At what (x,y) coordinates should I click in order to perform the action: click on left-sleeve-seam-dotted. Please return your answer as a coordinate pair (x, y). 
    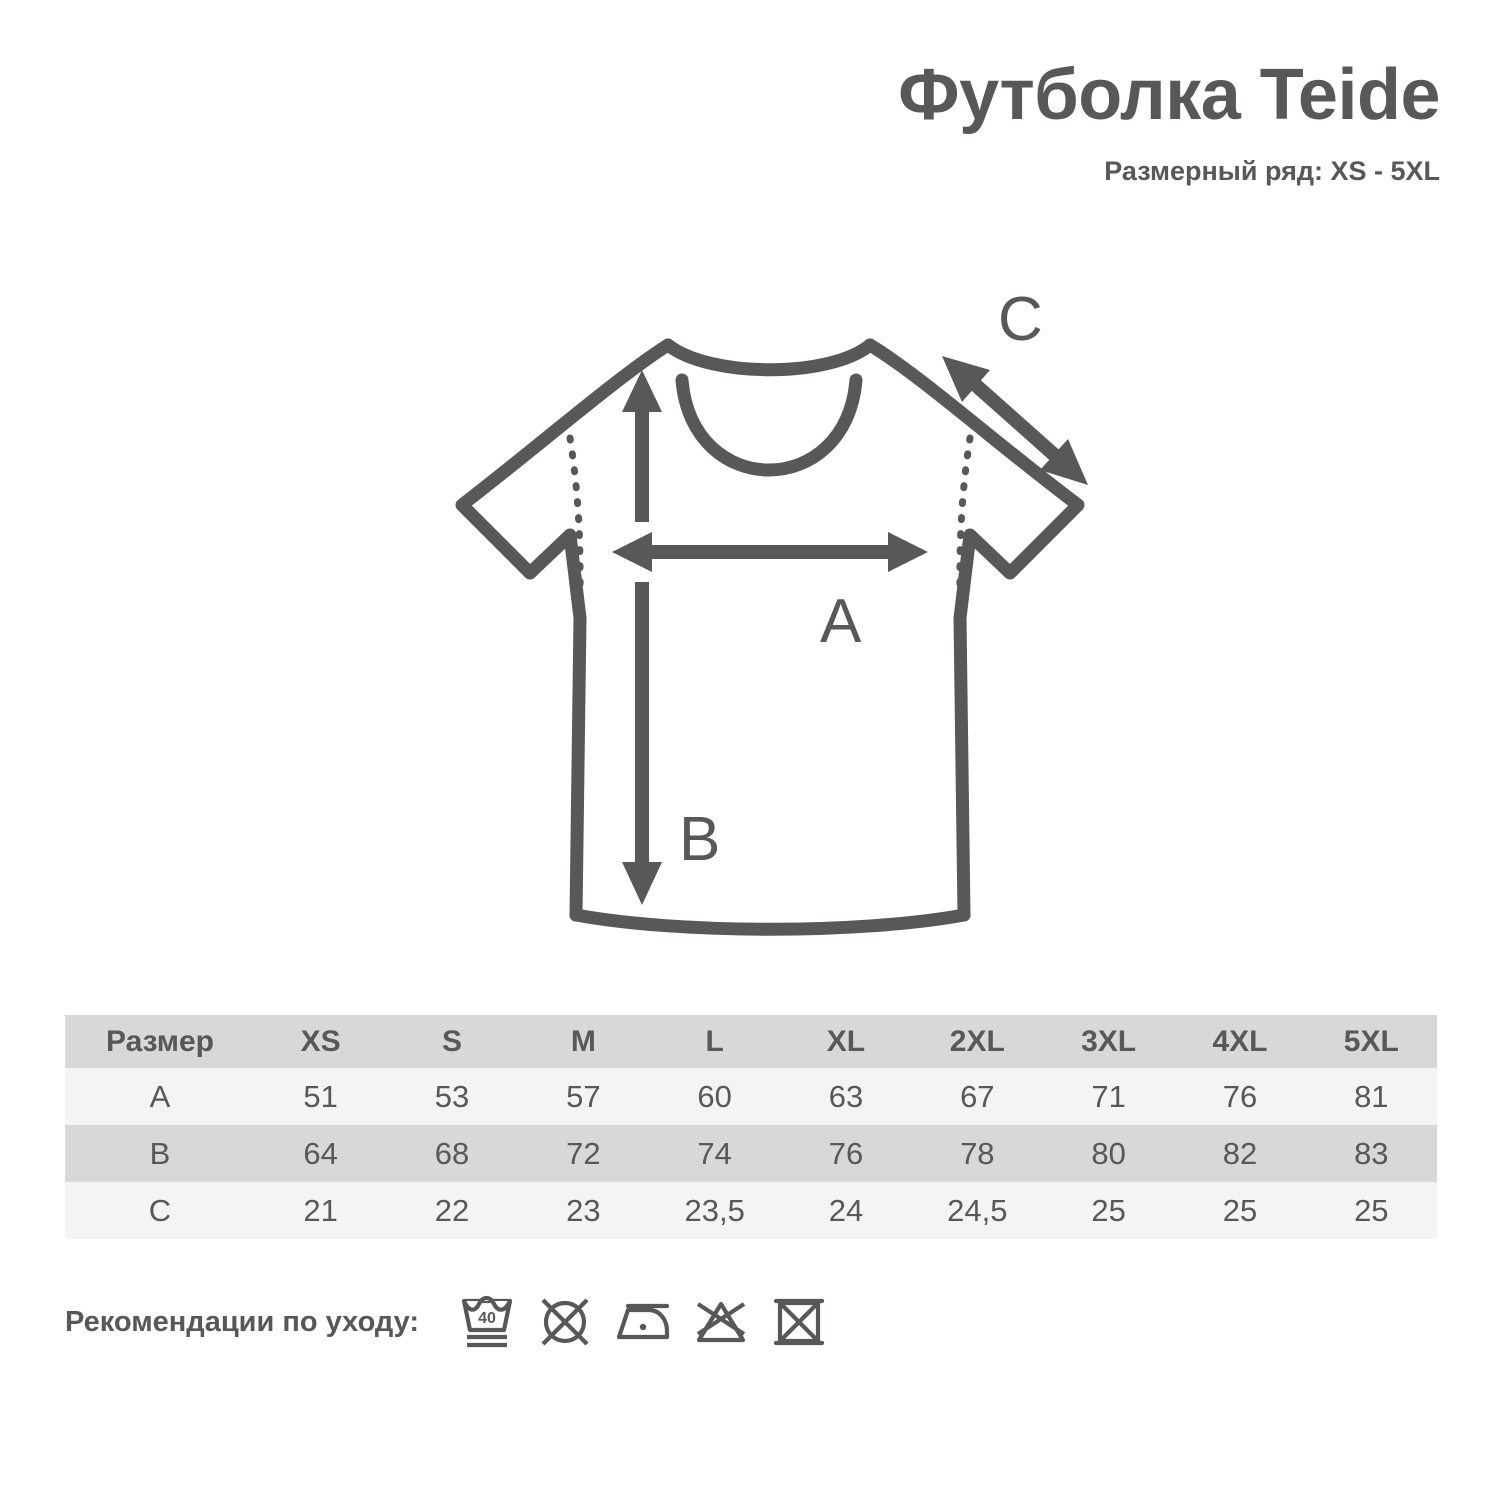
    Looking at the image, I should click on (575, 528).